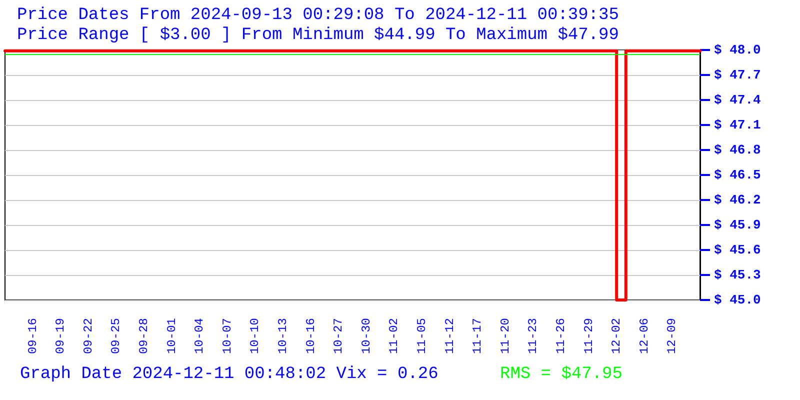 The width and height of the screenshot is (800, 400). Describe the element at coordinates (311, 336) in the screenshot. I see `x-tick-label: 10-16` at that location.